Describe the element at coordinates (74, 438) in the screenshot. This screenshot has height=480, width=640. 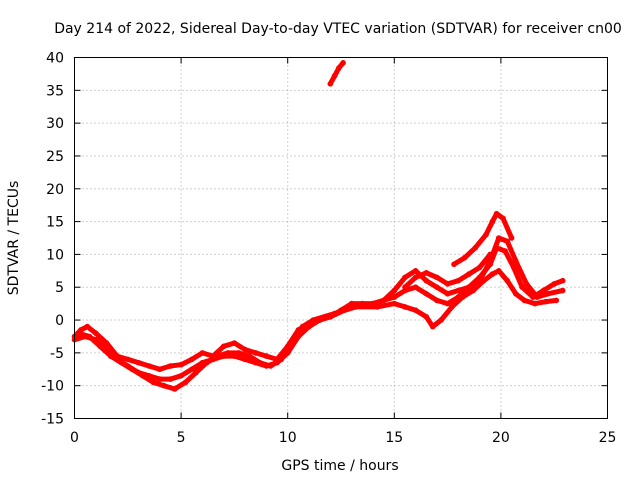
I see `x-tick-label: 0` at that location.